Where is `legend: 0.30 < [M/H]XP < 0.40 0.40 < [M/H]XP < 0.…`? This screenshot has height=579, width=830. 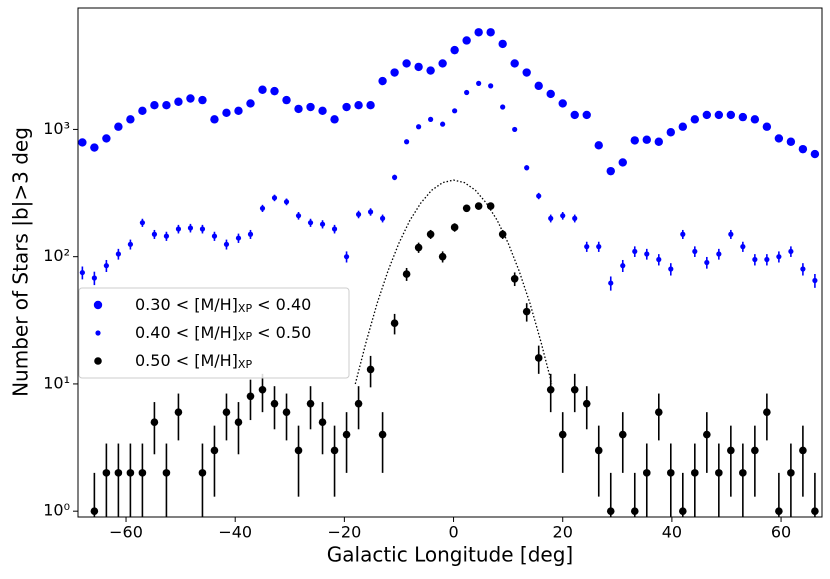 legend: 0.30 < [M/H]XP < 0.40 0.40 < [M/H]XP < 0.… is located at coordinates (214, 333).